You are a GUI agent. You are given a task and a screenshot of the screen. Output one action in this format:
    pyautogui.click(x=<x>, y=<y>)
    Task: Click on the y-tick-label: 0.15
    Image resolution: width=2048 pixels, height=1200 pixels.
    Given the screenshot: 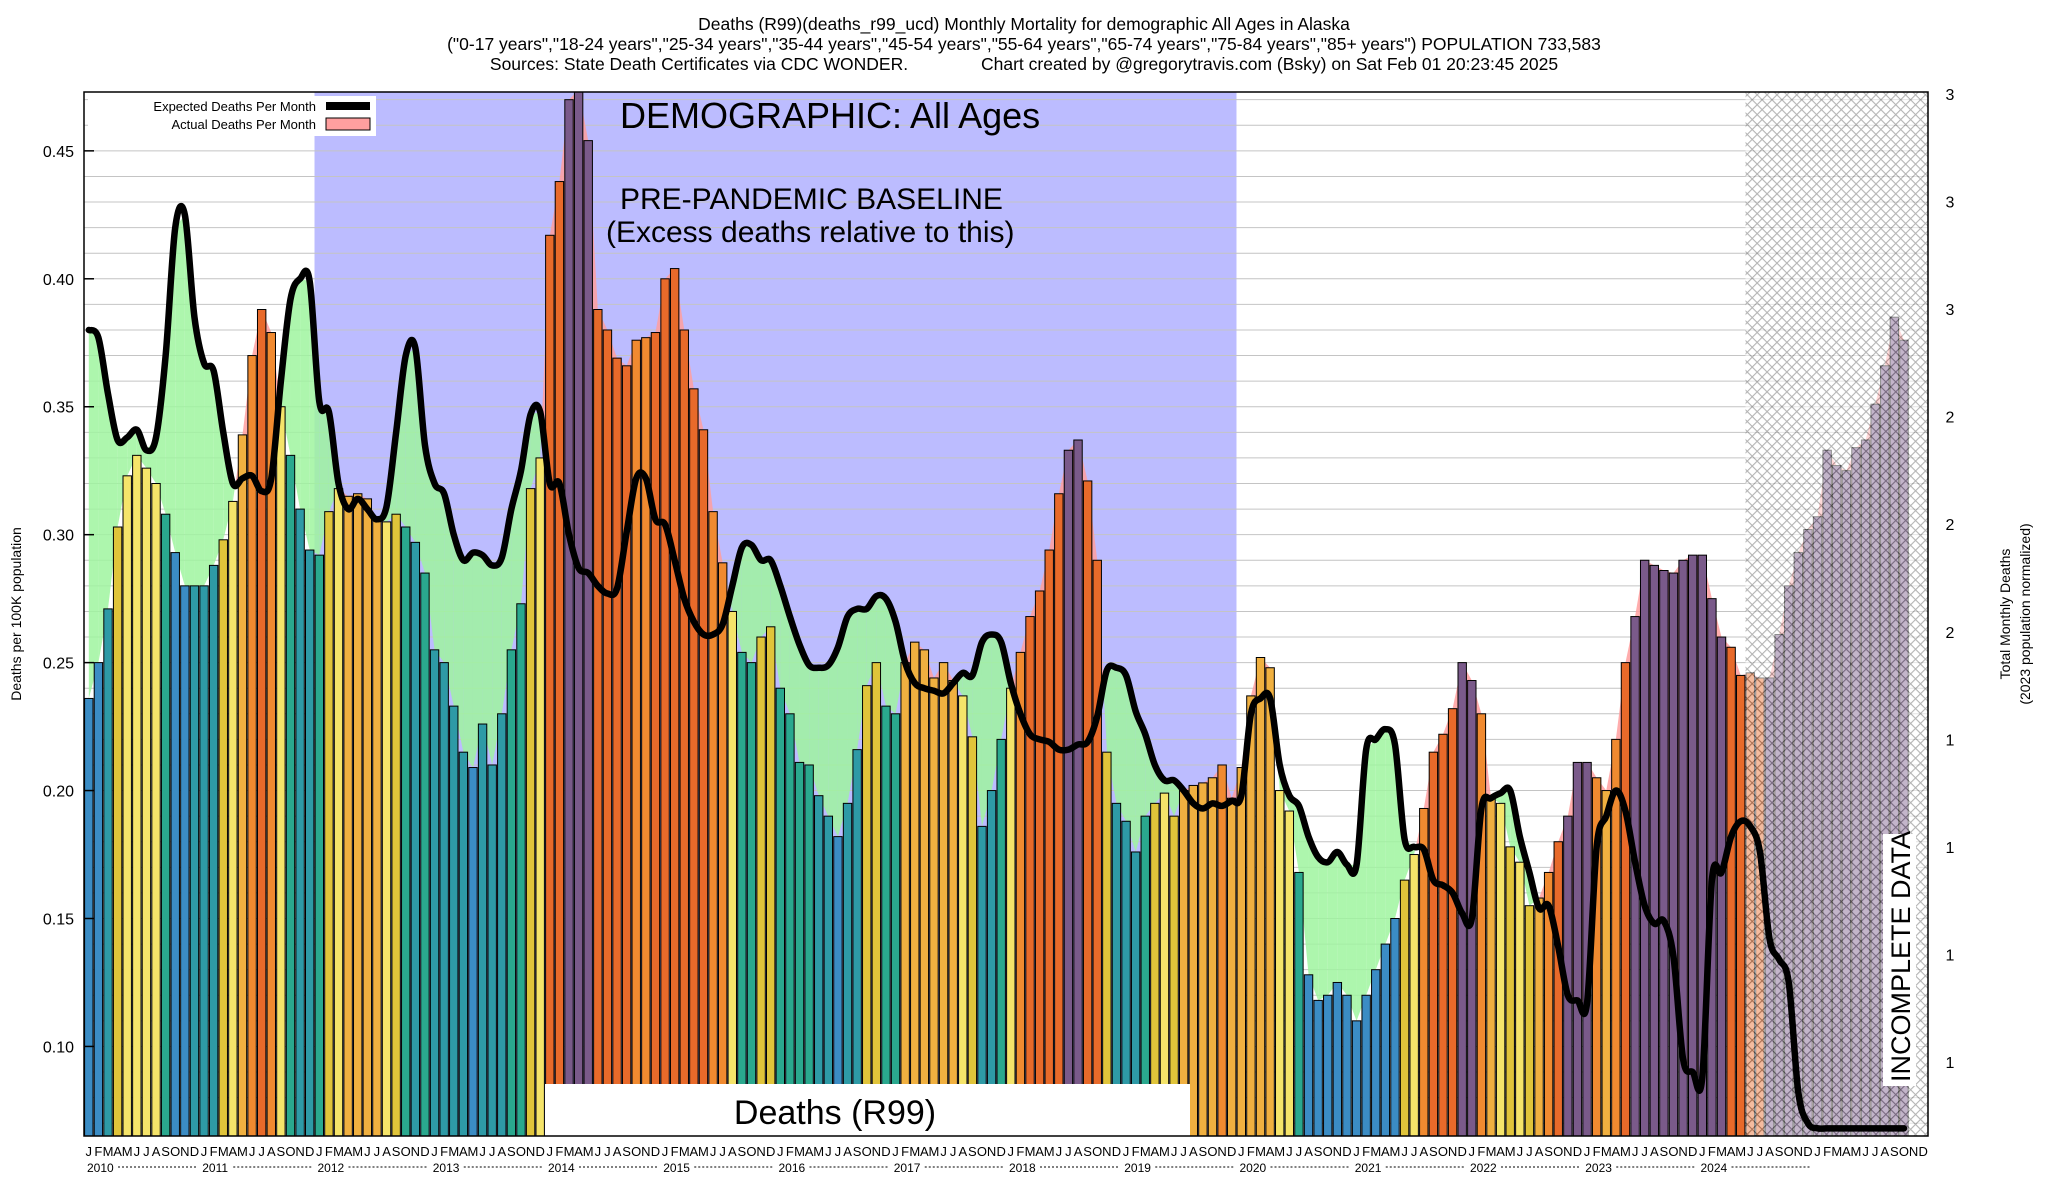 What is the action you would take?
    pyautogui.click(x=58, y=920)
    